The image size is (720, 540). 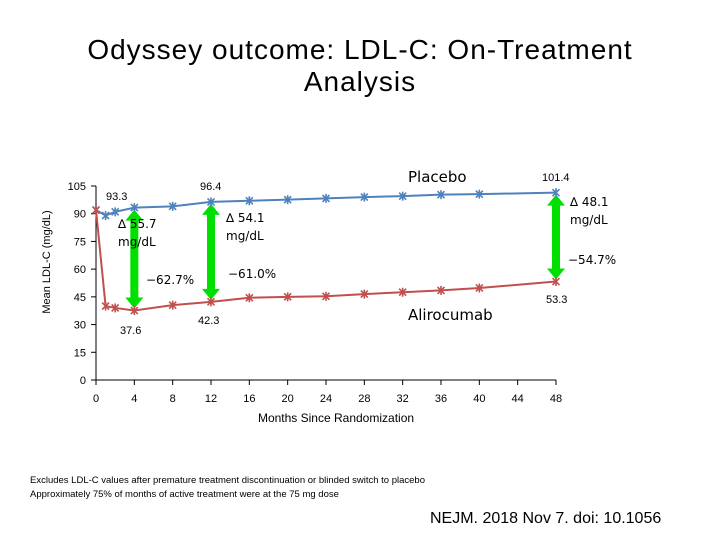 What do you see at coordinates (83, 381) in the screenshot?
I see `y-tick-label: 0` at bounding box center [83, 381].